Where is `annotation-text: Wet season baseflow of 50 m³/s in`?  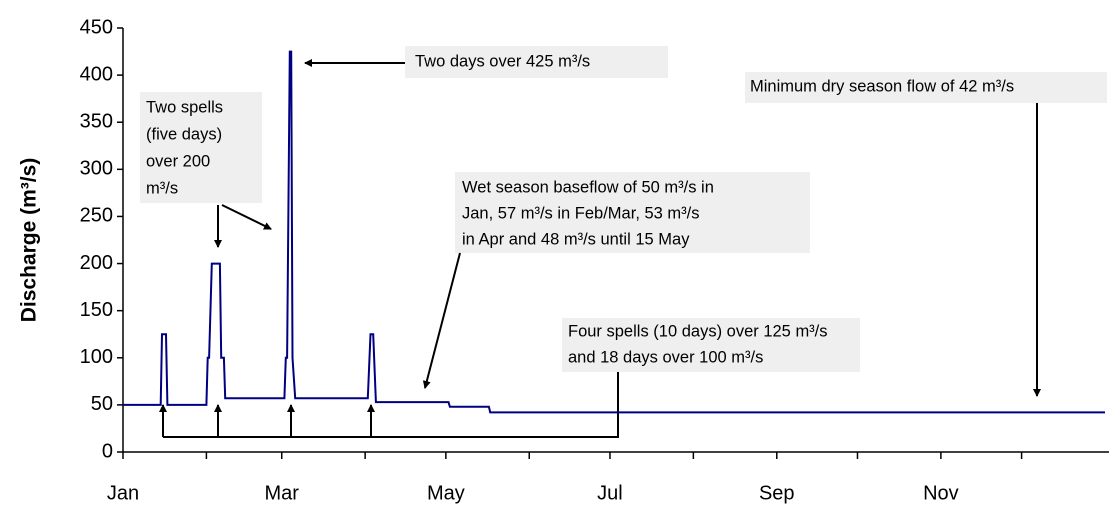
annotation-text: Wet season baseflow of 50 m³/s in is located at coordinates (588, 187).